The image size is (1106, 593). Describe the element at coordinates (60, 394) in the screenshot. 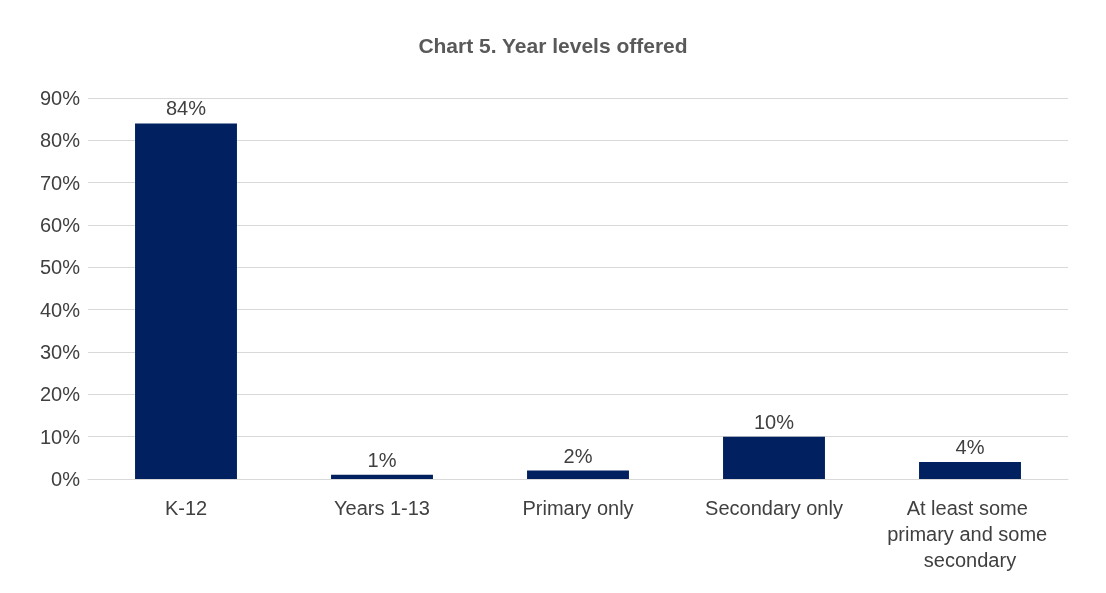

I see `y-tick-label: 20%` at that location.